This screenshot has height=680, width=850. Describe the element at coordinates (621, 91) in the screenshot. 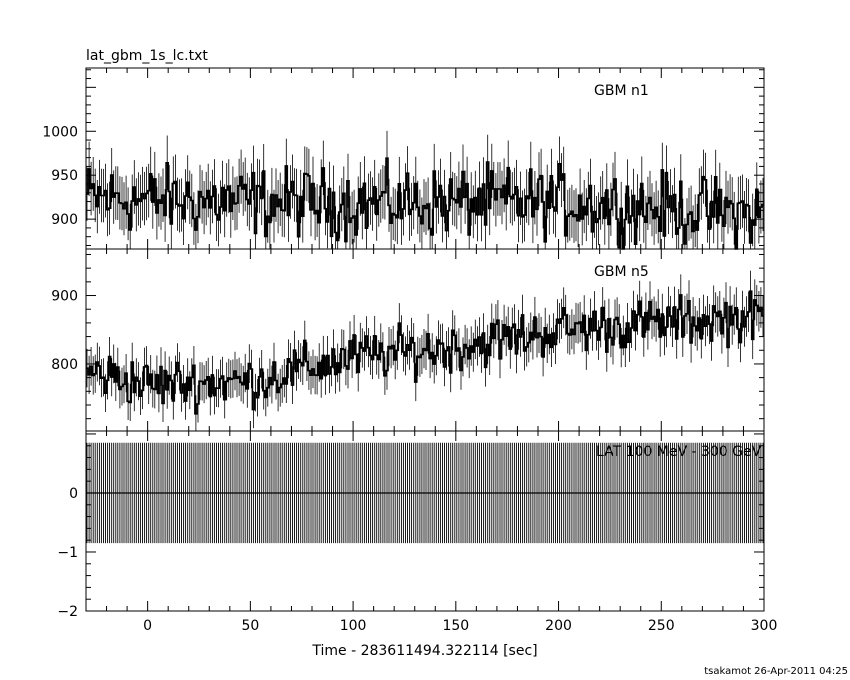

I see `gbm-n1-label: GBM n1` at that location.